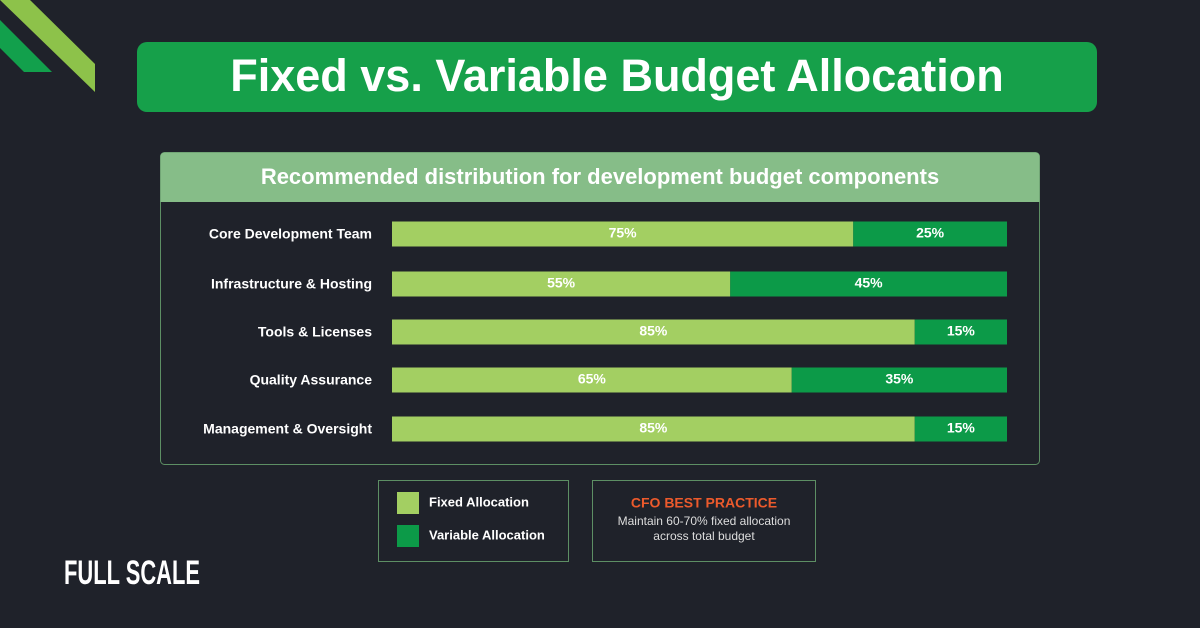 This screenshot has width=1200, height=628. Describe the element at coordinates (479, 501) in the screenshot. I see `legend-label: Fixed Allocation` at that location.